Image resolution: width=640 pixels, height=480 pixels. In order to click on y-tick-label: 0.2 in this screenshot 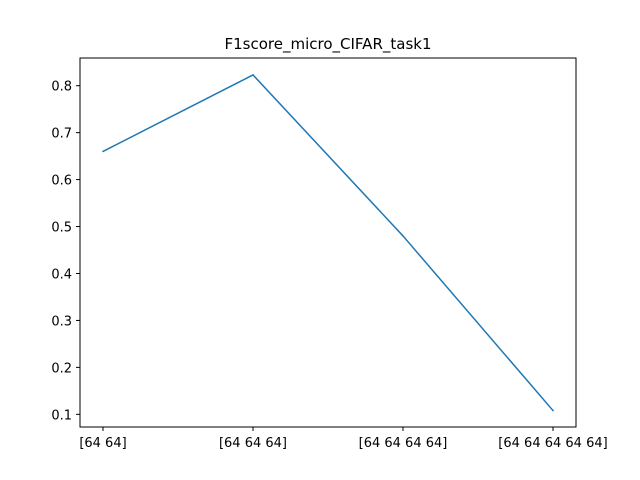, I will do `click(61, 368)`.